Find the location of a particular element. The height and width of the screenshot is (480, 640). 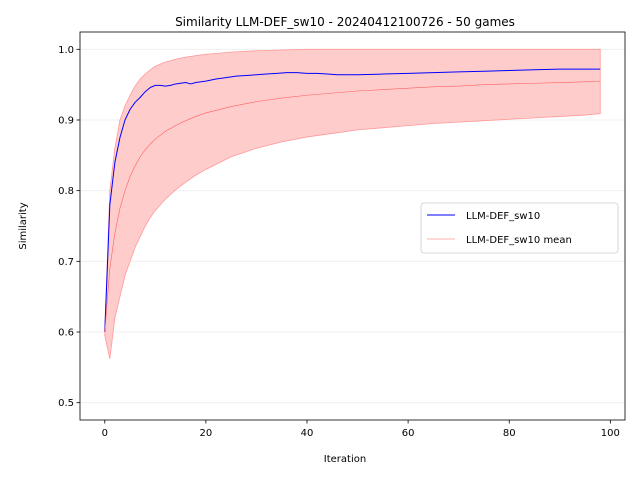

x-tick-label: 40 is located at coordinates (307, 433).